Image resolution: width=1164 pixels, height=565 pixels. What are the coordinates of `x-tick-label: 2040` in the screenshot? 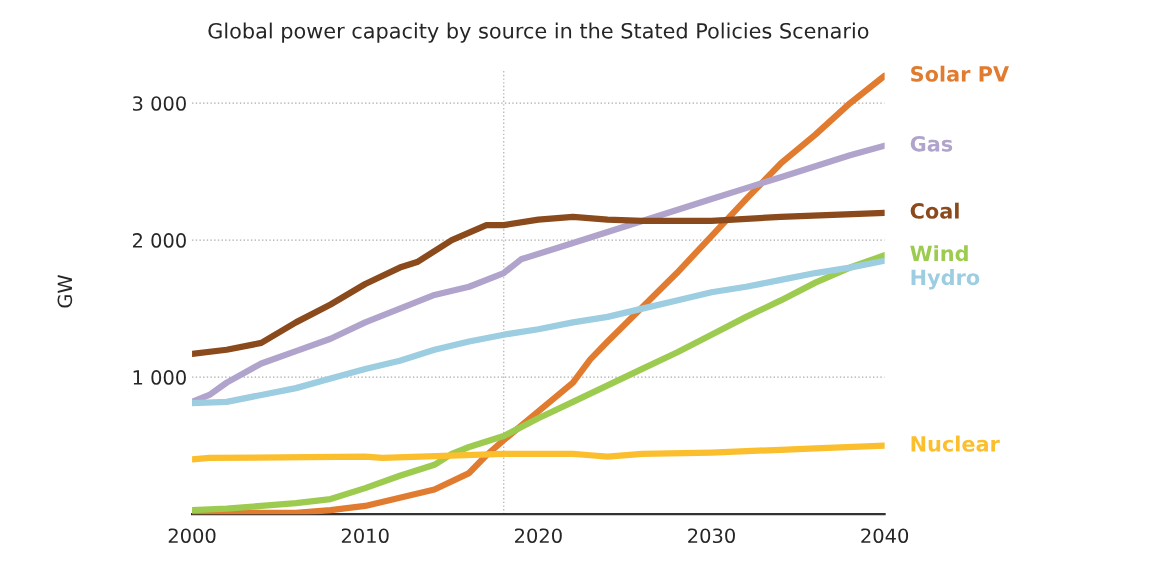 It's located at (885, 536).